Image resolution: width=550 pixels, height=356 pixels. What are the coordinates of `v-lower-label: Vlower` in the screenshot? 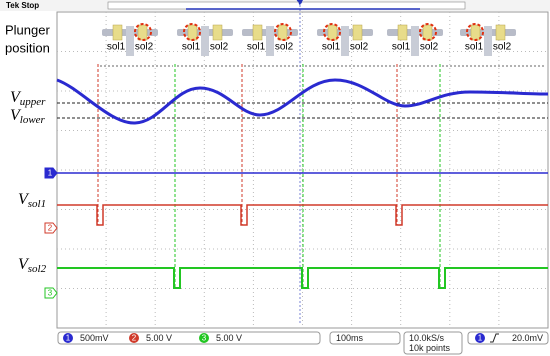 It's located at (28, 116).